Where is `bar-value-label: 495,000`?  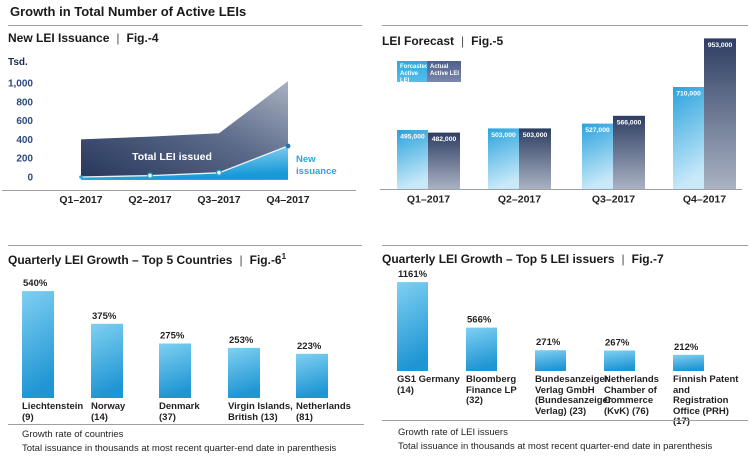
bar-value-label: 495,000 is located at coordinates (412, 137).